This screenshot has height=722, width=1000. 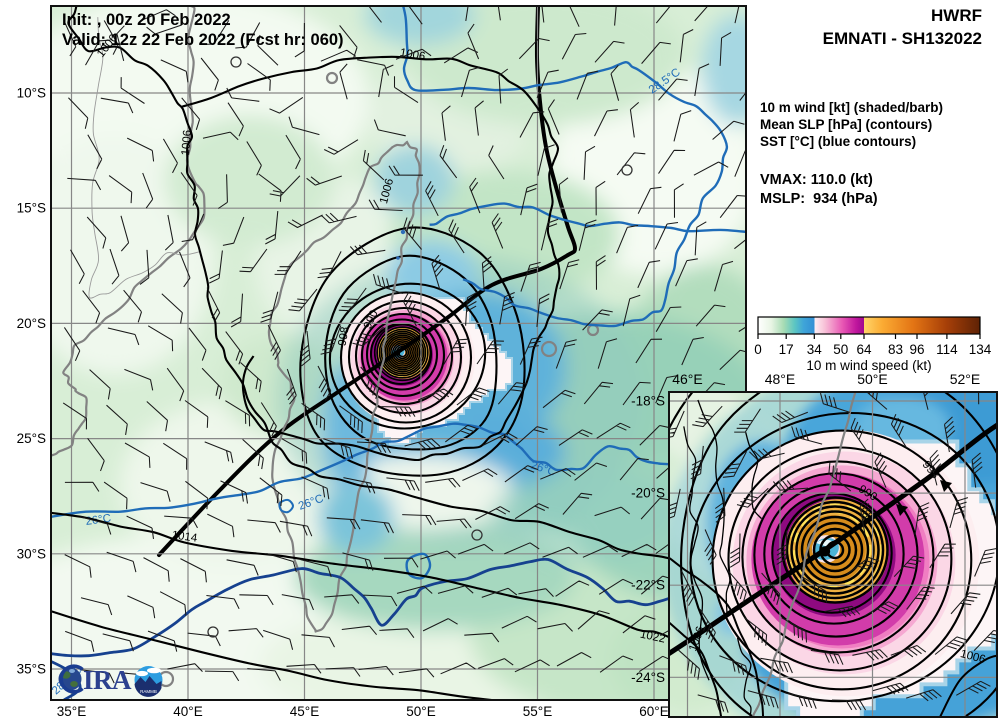 I want to click on svg-text: HWRF, so click(x=956, y=15).